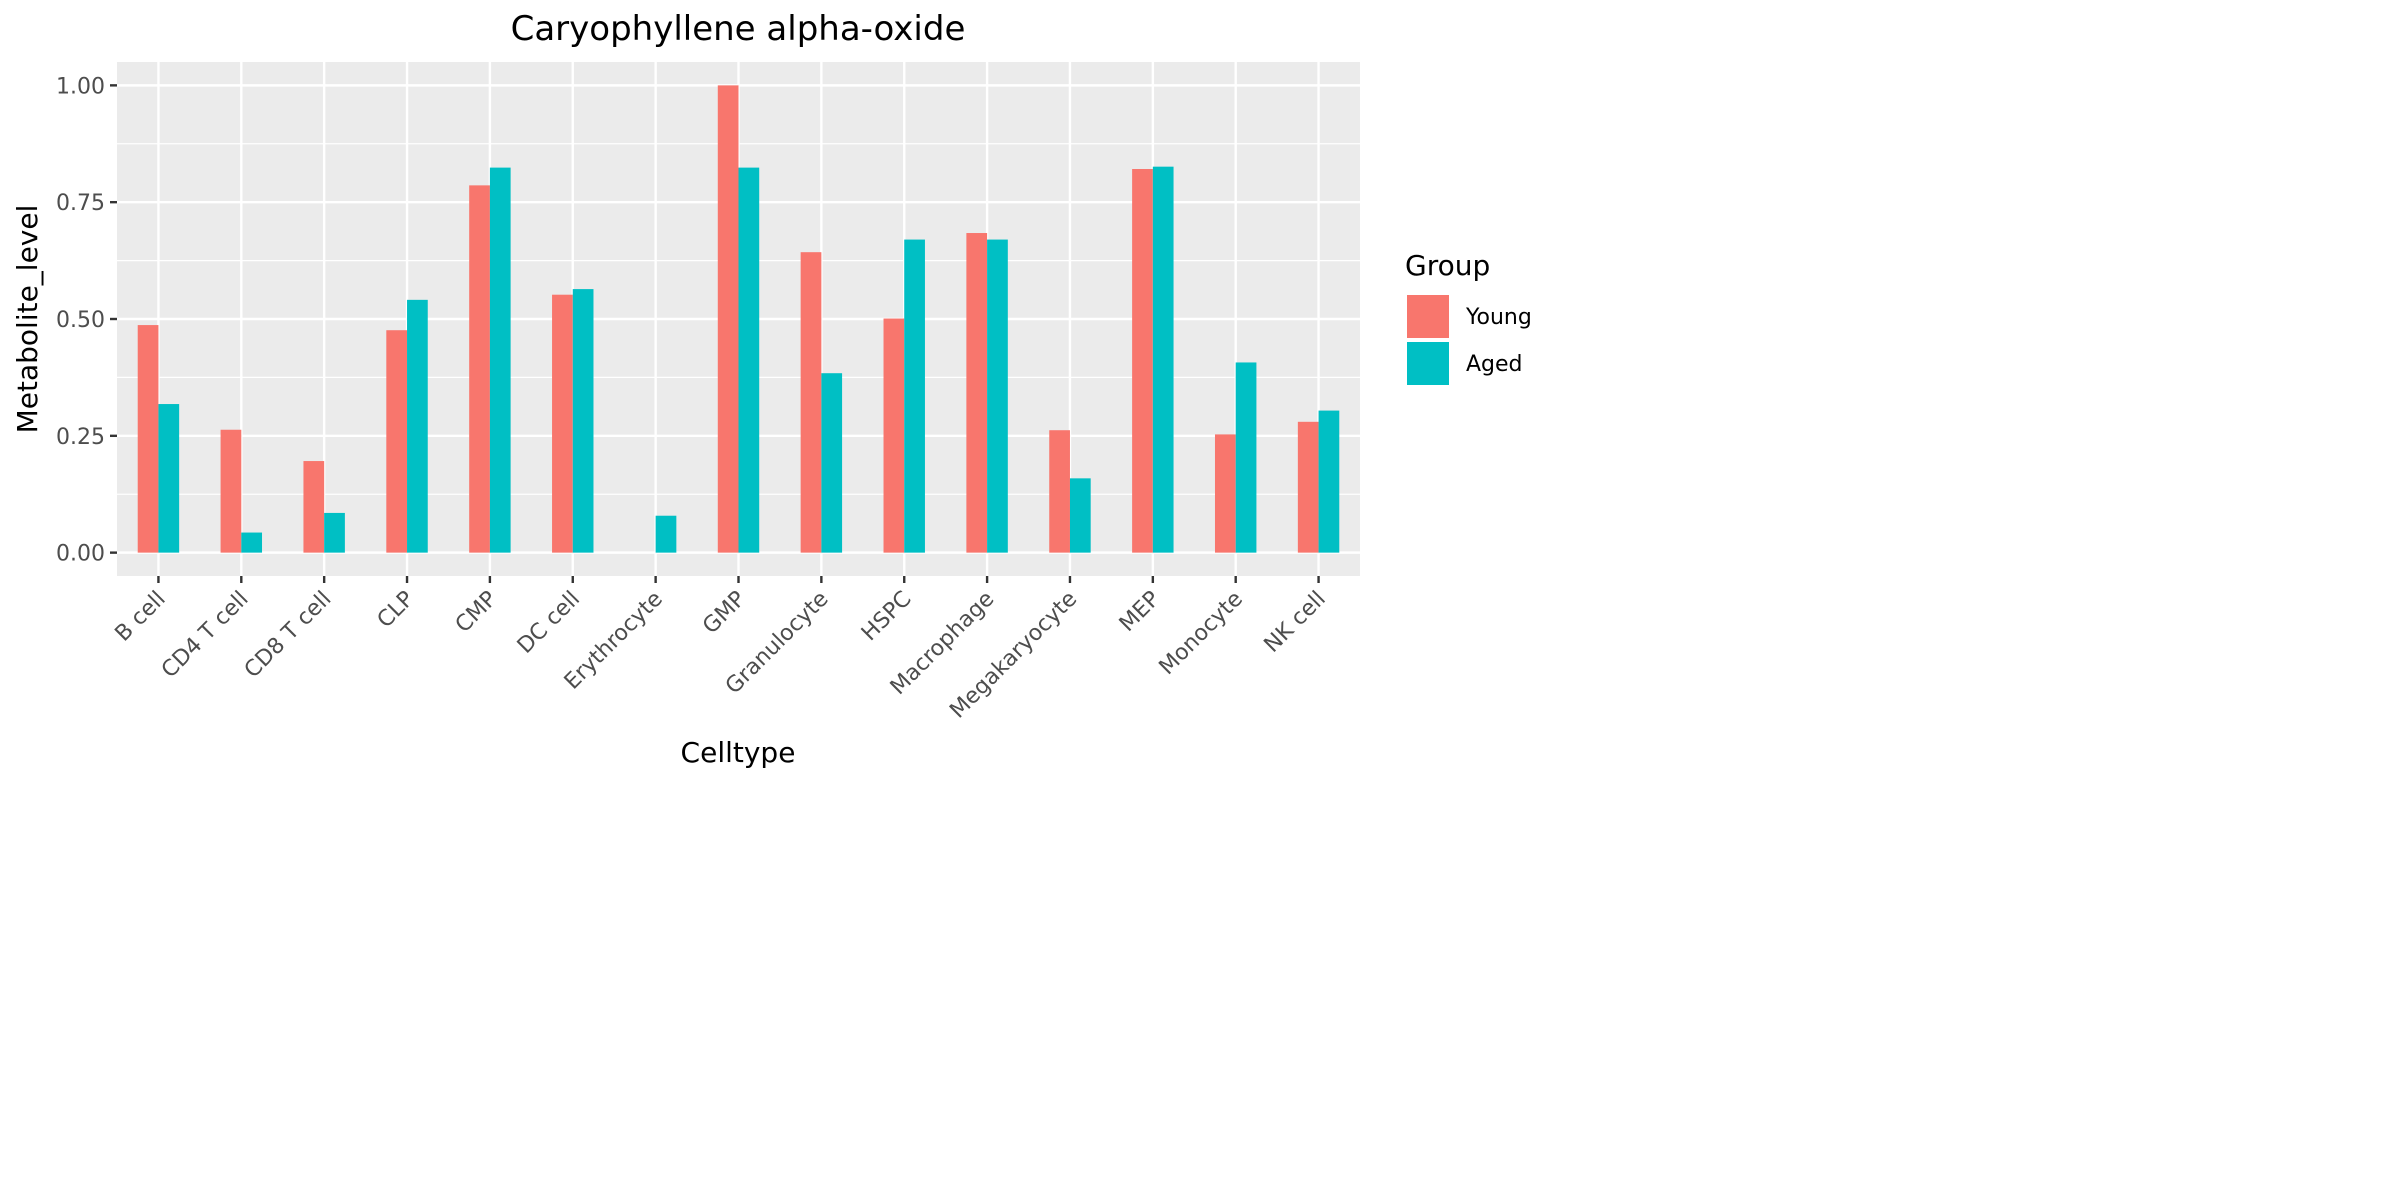 Image resolution: width=2400 pixels, height=1200 pixels. What do you see at coordinates (1140, 612) in the screenshot?
I see `x-tick-label: MEP` at bounding box center [1140, 612].